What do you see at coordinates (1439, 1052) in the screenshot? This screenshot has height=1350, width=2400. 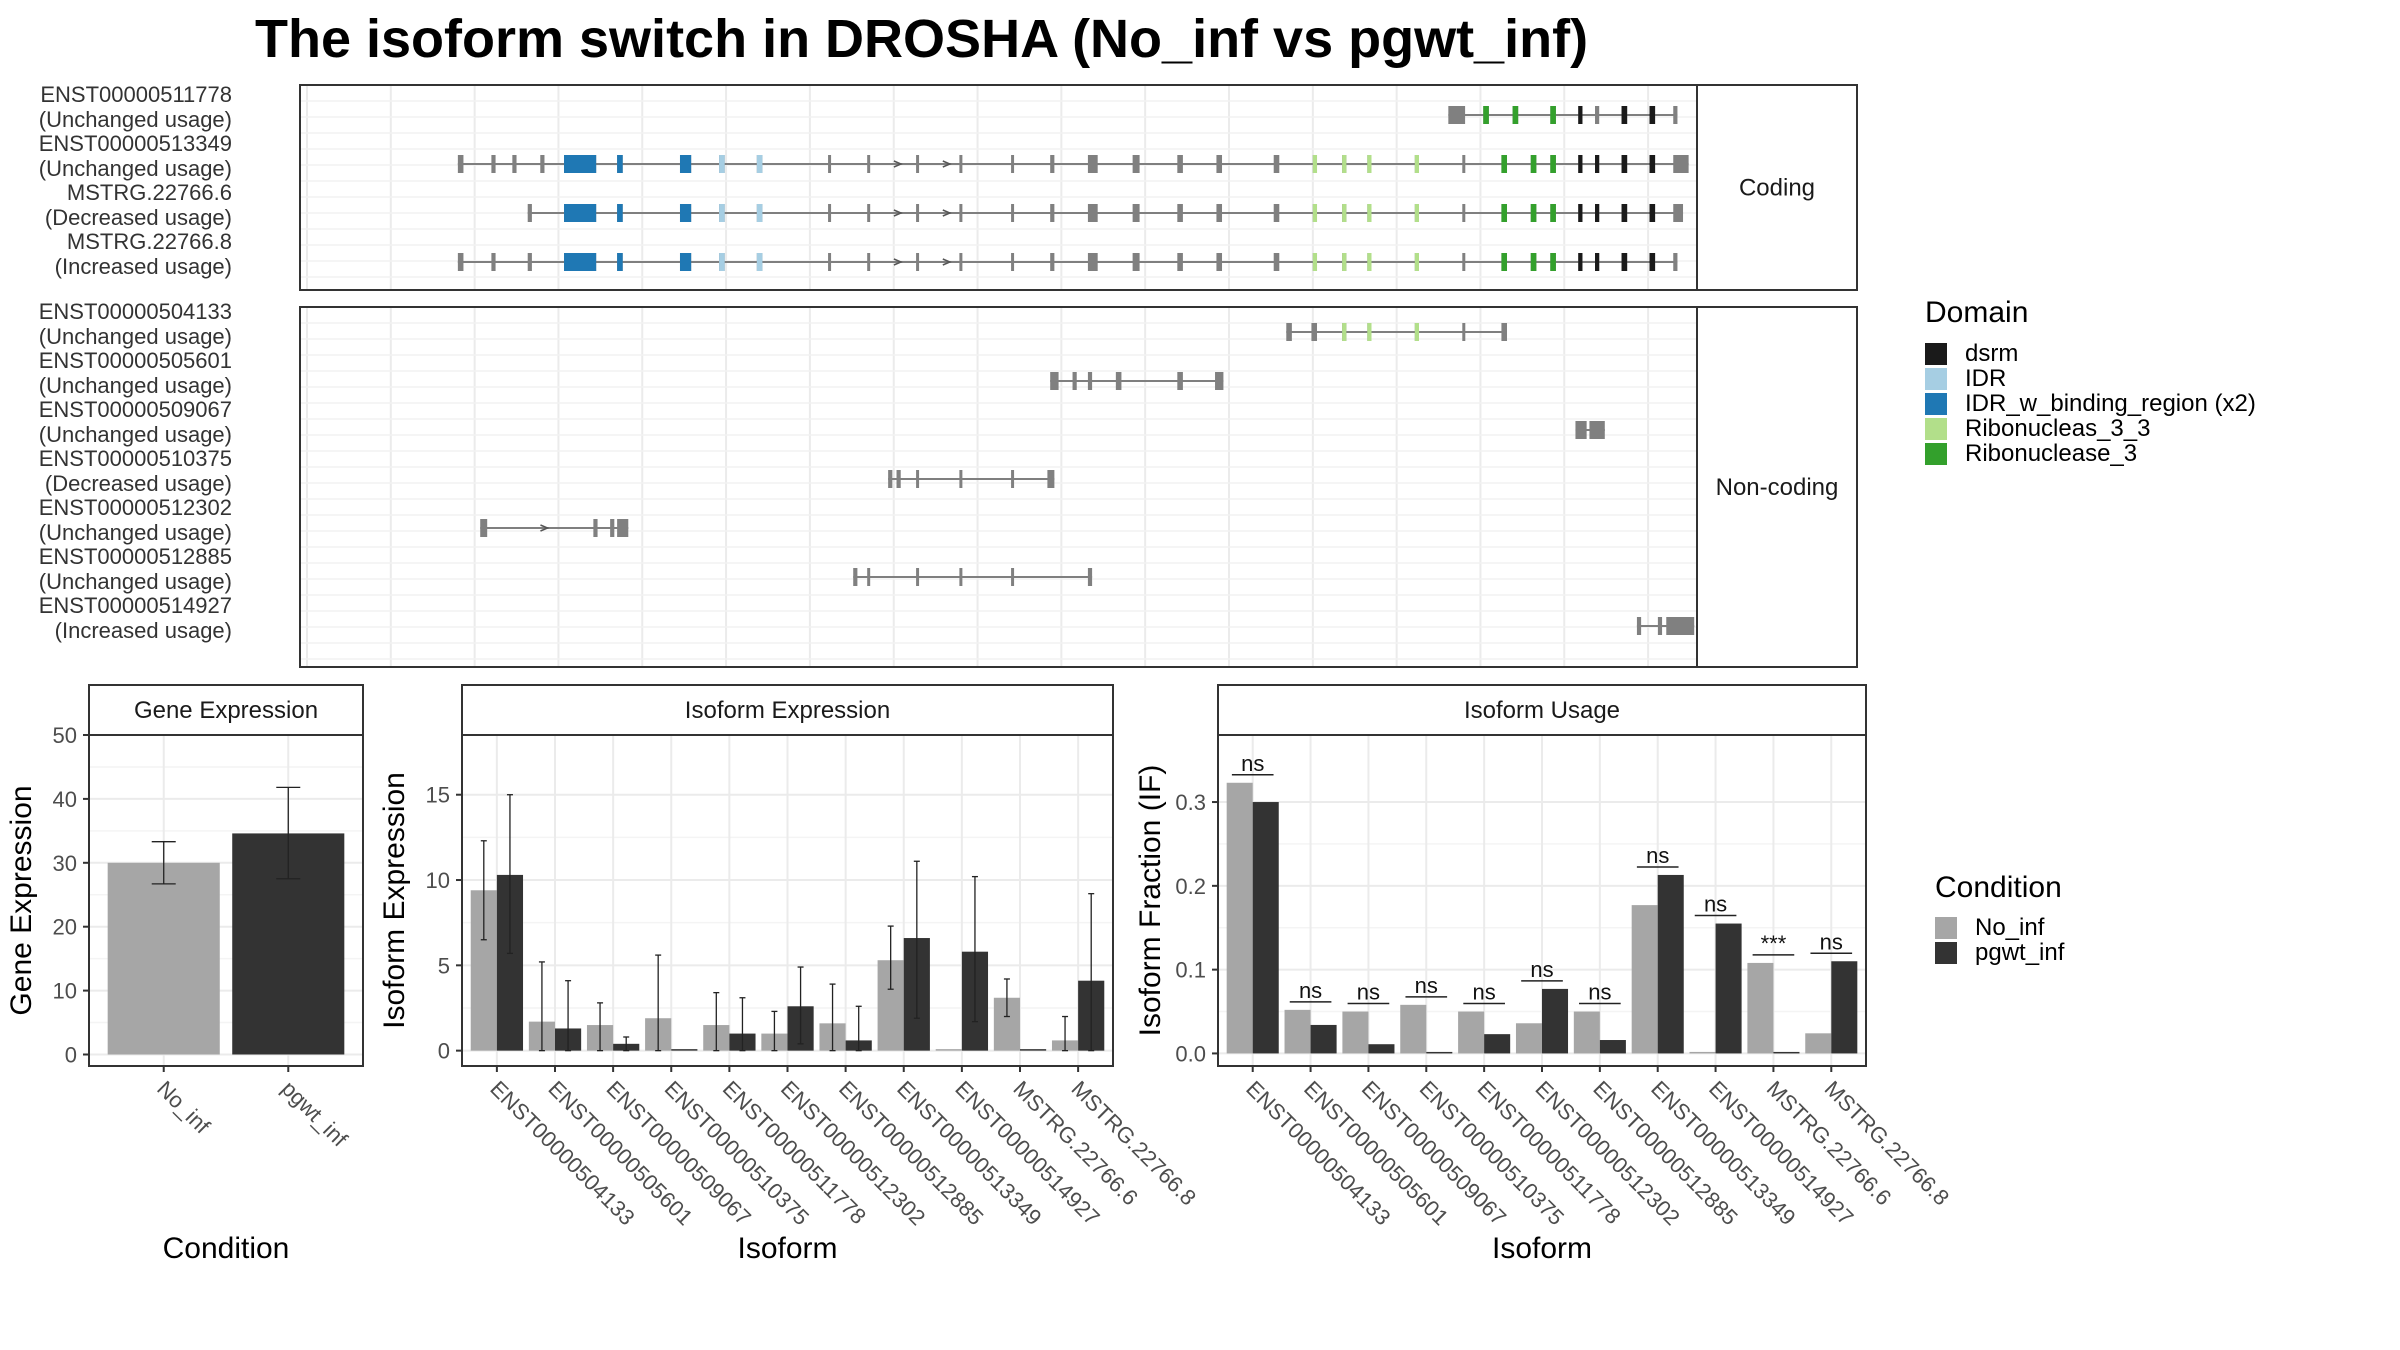 I see `bar-pgwt_inf-ENST00000510375` at bounding box center [1439, 1052].